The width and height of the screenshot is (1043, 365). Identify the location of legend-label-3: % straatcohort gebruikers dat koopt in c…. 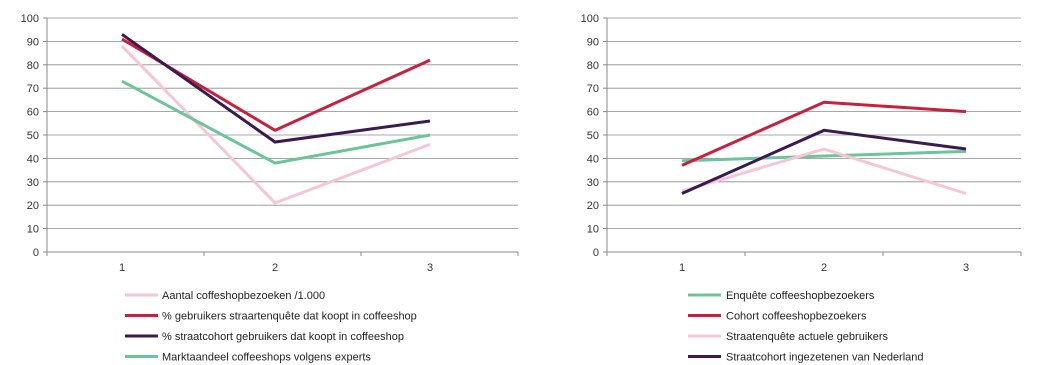
(283, 337).